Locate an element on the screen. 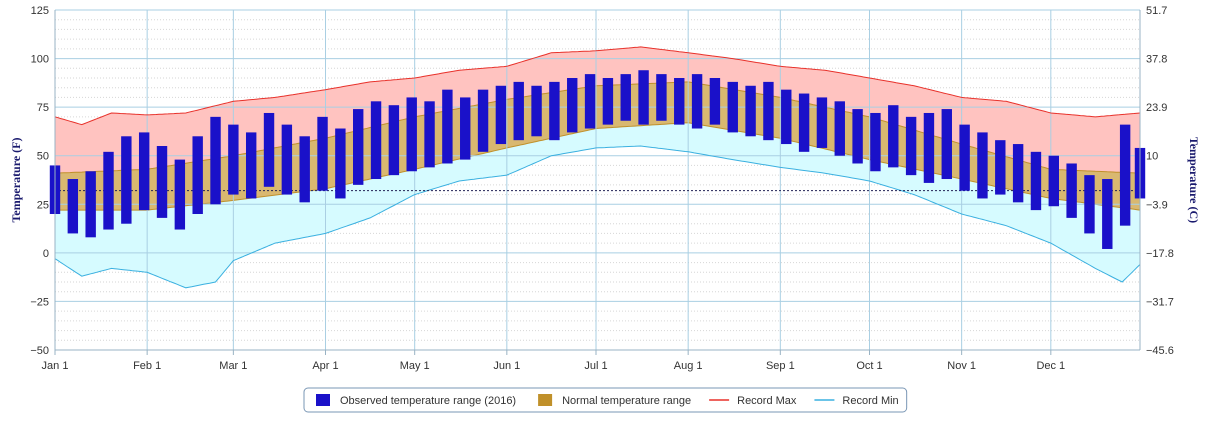 This screenshot has height=424, width=1210. x-tick-label: May 1 is located at coordinates (415, 366).